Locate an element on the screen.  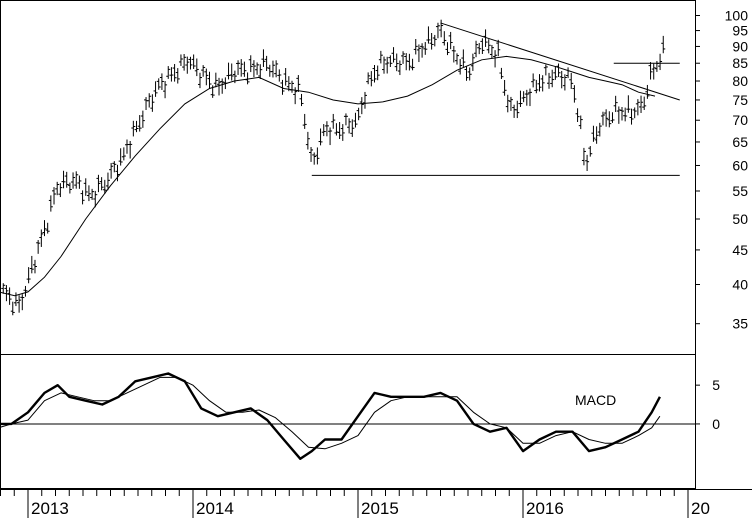
year-tick-label: 2015 is located at coordinates (380, 508).